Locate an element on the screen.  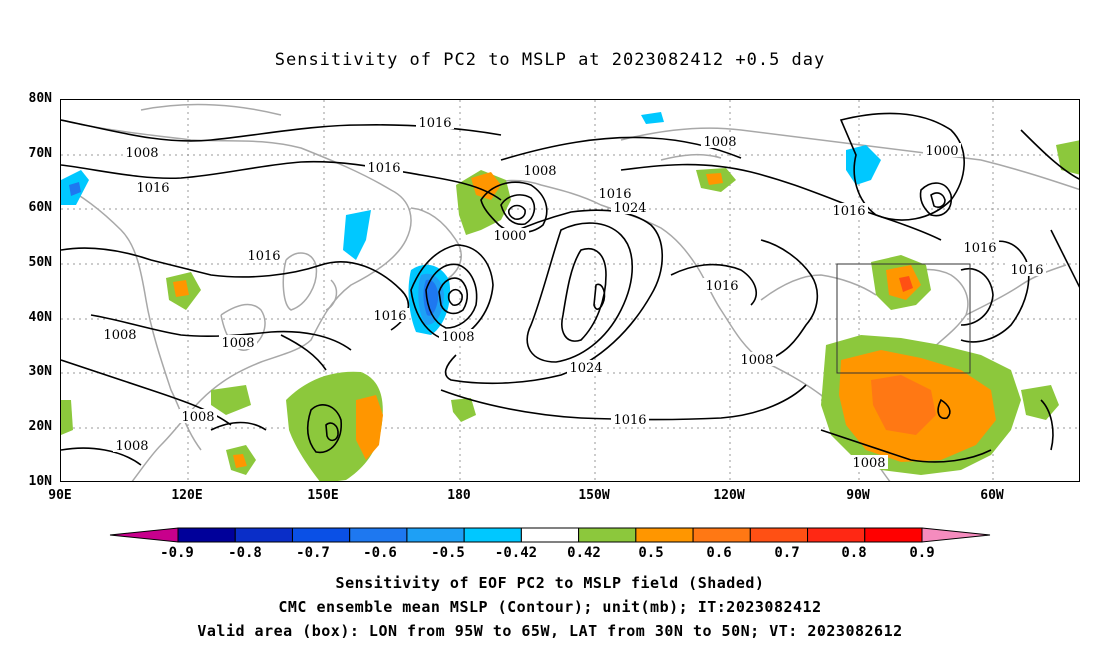
lon-label-150w: 150W is located at coordinates (594, 495).